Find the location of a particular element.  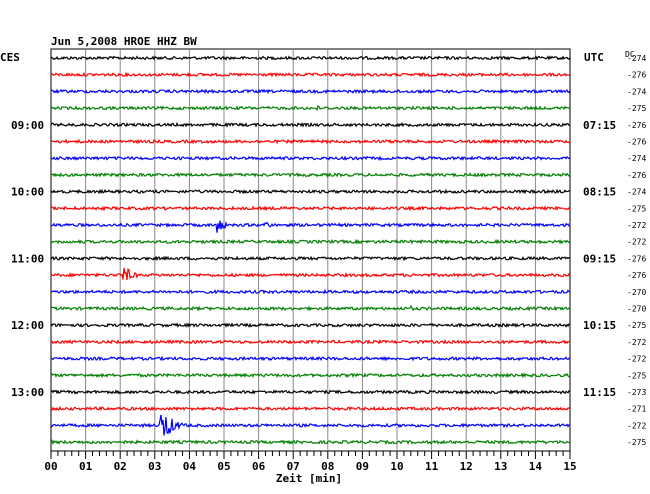

dc-offset-label: -273 is located at coordinates (636, 392).